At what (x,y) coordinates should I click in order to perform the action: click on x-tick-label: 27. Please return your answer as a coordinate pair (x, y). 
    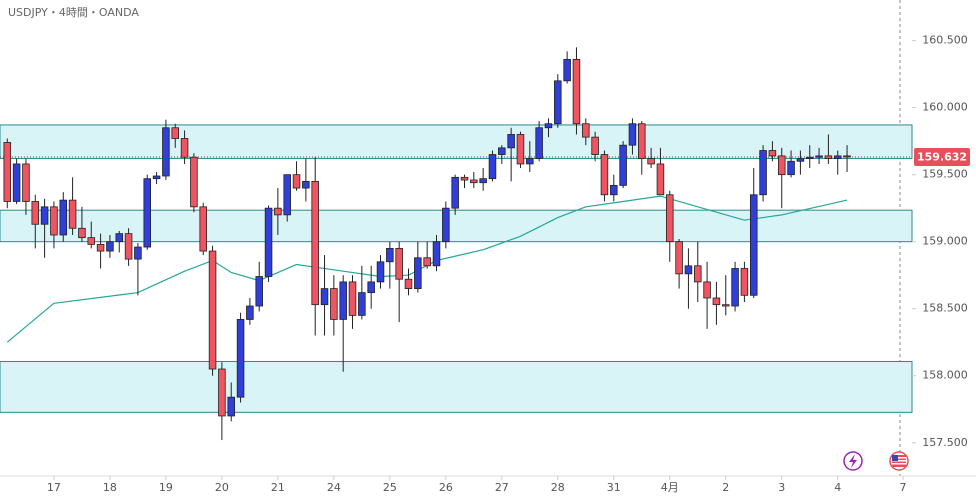
    Looking at the image, I should click on (502, 487).